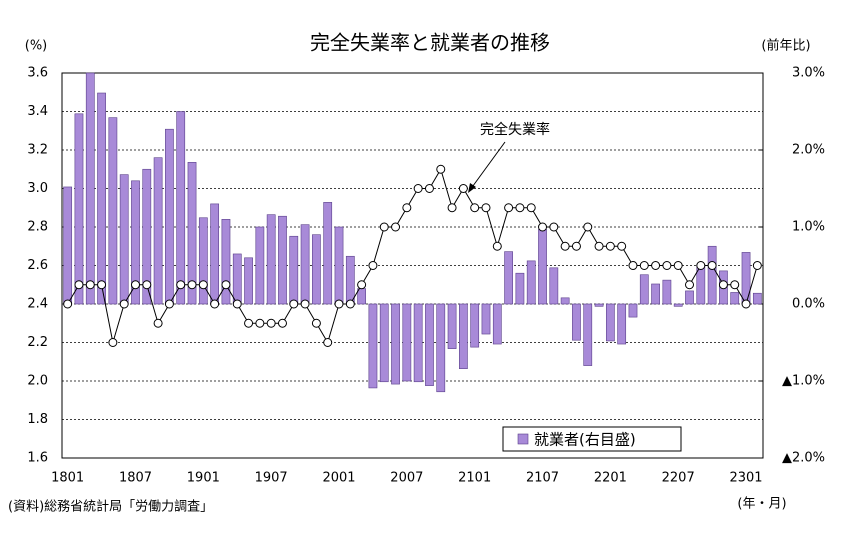 The image size is (858, 545). I want to click on y-tick-label: 2.2, so click(37, 342).